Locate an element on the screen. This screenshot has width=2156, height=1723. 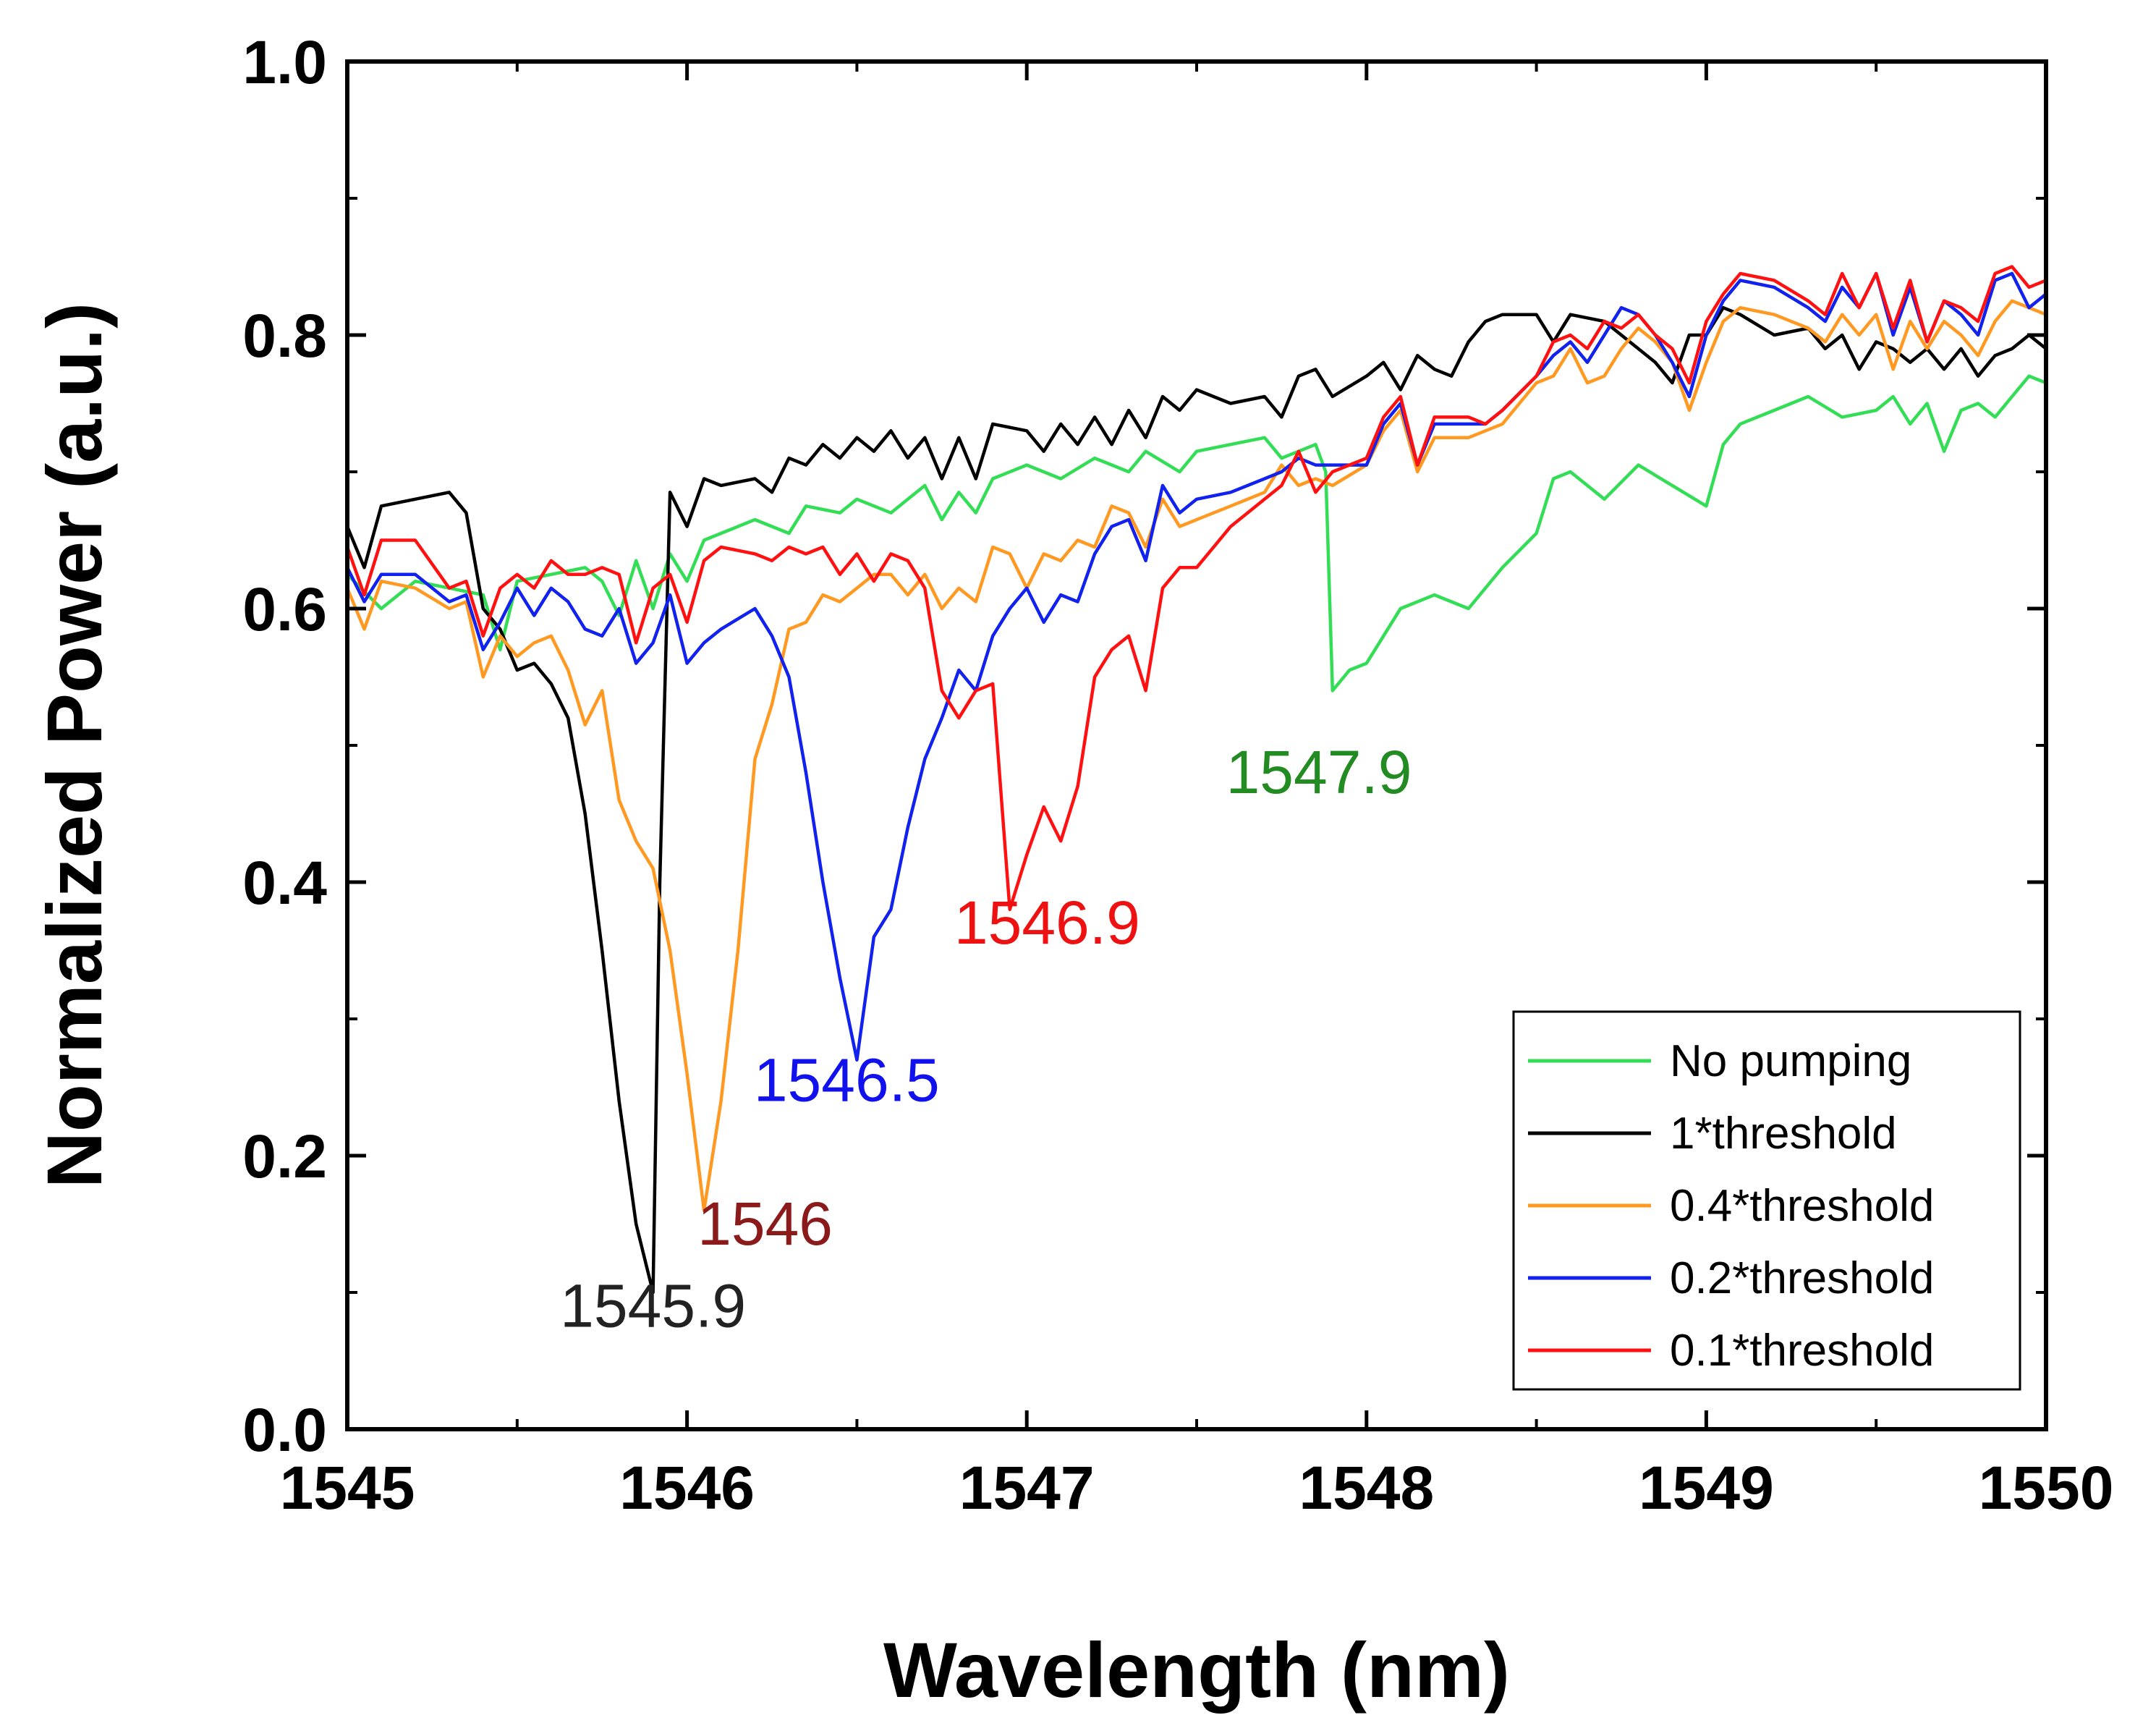
legend-label-3: 0.2*threshold is located at coordinates (1802, 1278).